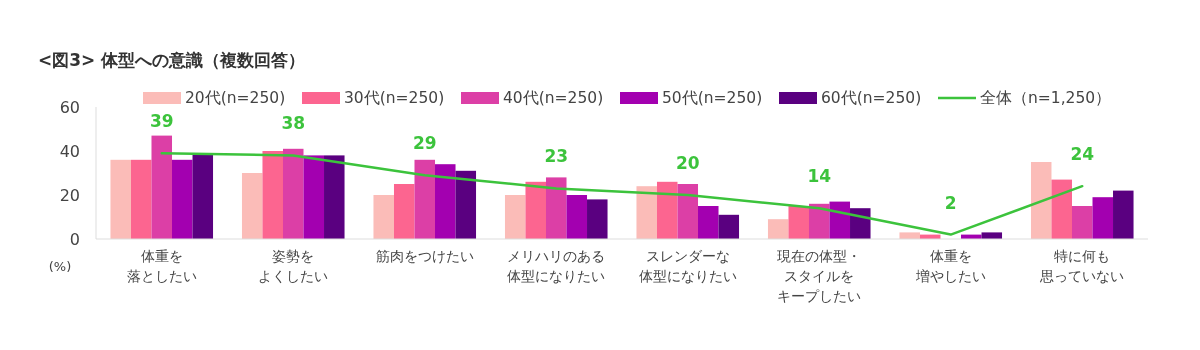  Describe the element at coordinates (553, 98) in the screenshot. I see `legend-label: 40代(n=250)` at that location.